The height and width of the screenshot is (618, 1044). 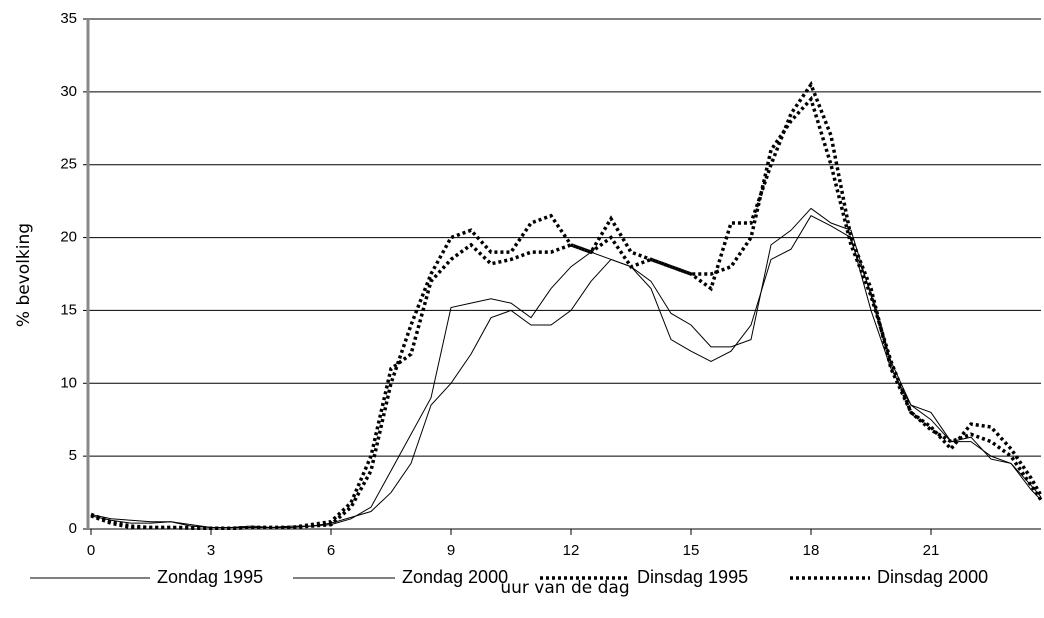 What do you see at coordinates (451, 550) in the screenshot?
I see `x-tick-label: 9` at bounding box center [451, 550].